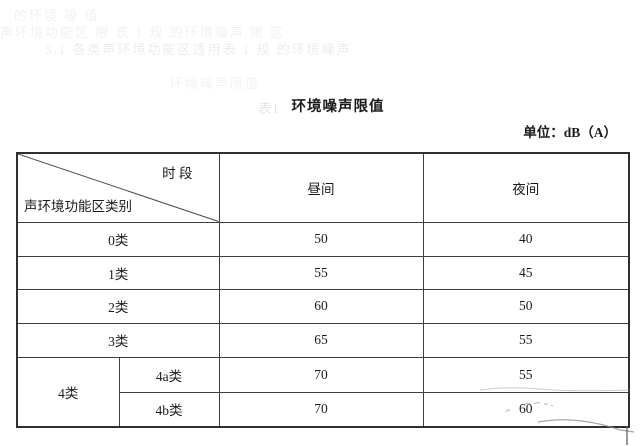 The width and height of the screenshot is (644, 446). I want to click on column-header-daytime: 昼间, so click(321, 187).